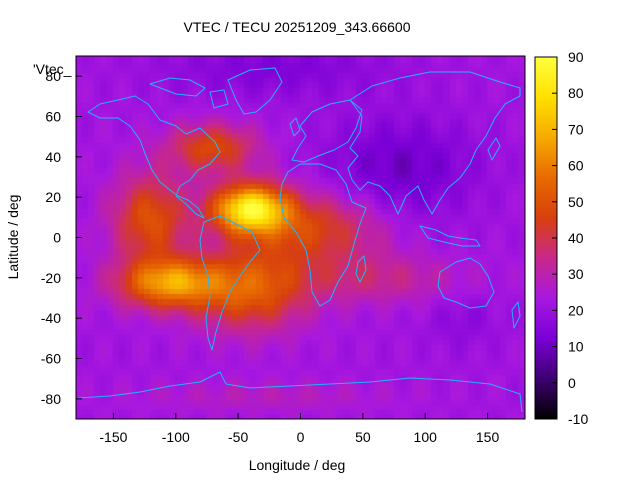 The image size is (640, 480). Describe the element at coordinates (434, 143) in the screenshot. I see `coast-asia` at that location.